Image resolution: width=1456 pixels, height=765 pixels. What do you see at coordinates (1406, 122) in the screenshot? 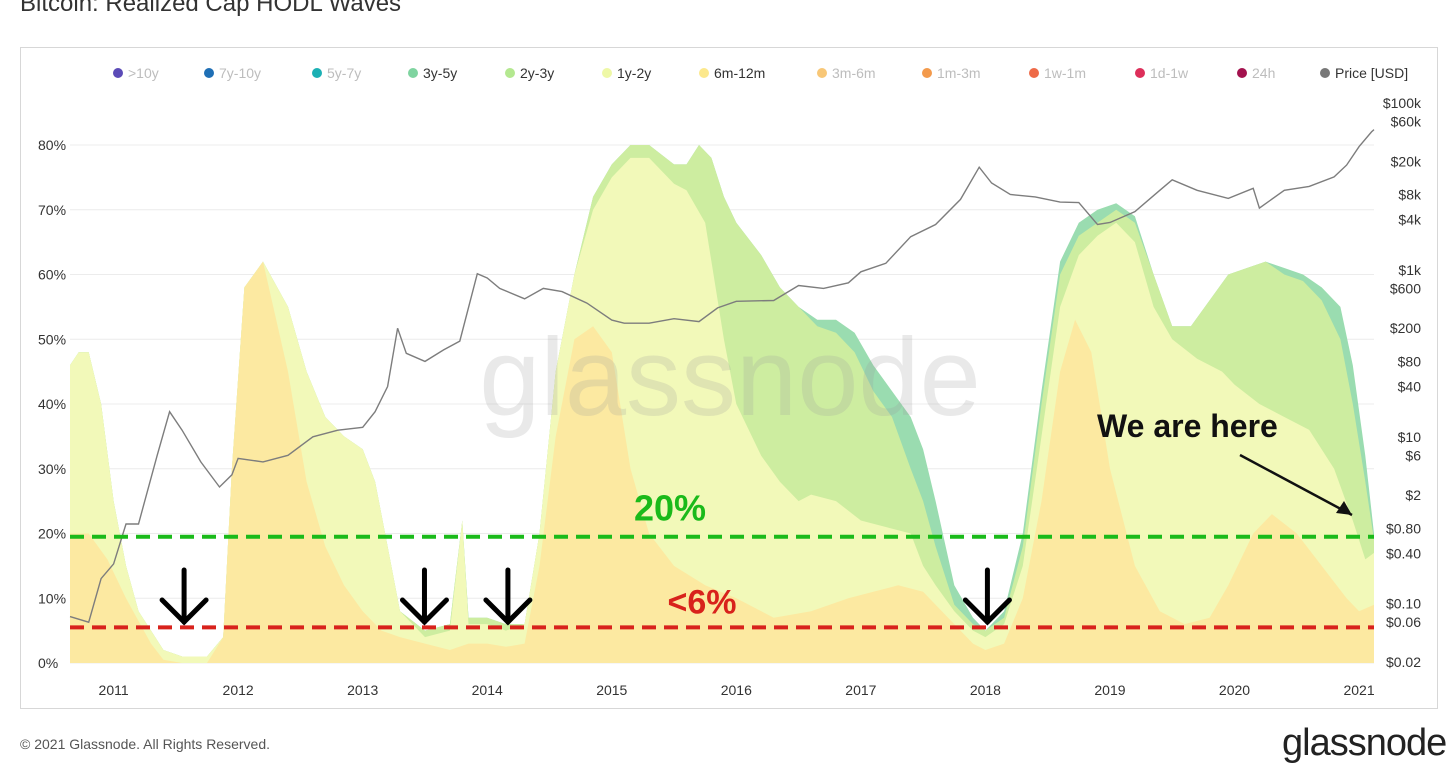
I see `y-right-tick-label: $60k` at bounding box center [1406, 122].